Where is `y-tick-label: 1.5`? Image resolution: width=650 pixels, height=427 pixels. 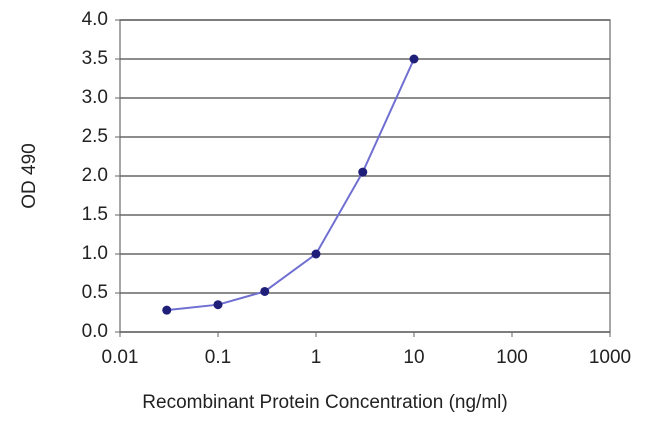 y-tick-label: 1.5 is located at coordinates (95, 214).